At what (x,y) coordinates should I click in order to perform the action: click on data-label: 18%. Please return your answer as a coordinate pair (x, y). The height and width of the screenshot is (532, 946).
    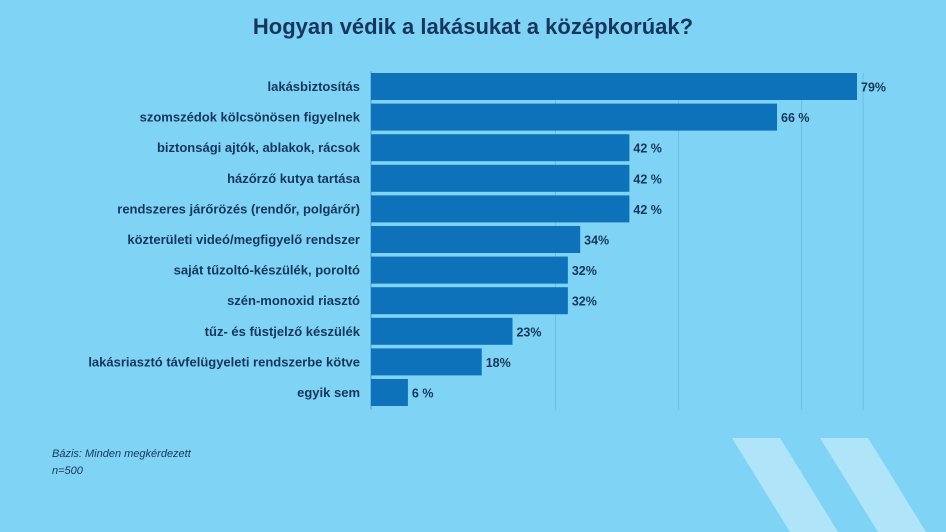
    Looking at the image, I should click on (498, 363).